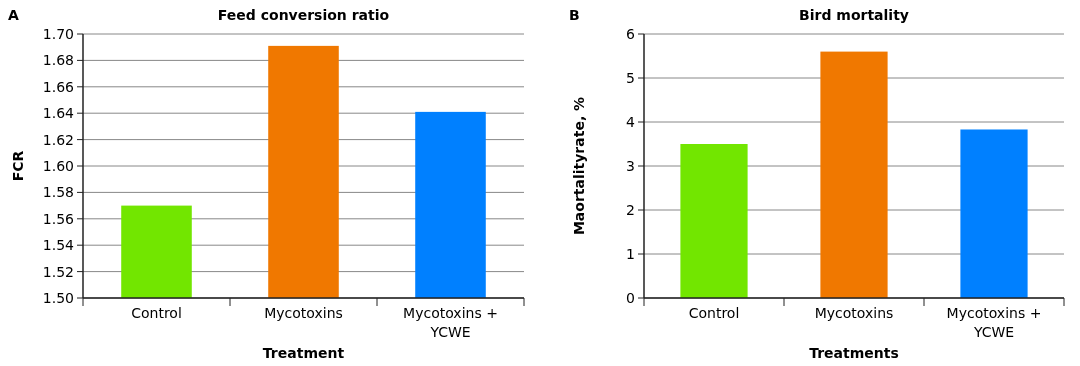 The width and height of the screenshot is (1080, 366). I want to click on x-axis-title: Treatments, so click(854, 353).